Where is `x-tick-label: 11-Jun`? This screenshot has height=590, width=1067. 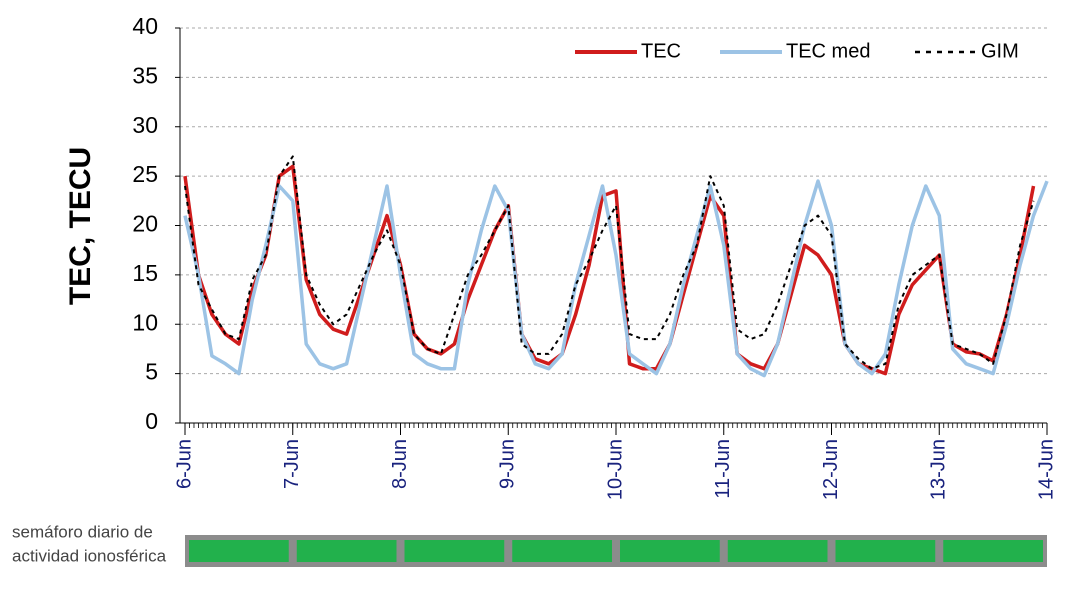 x-tick-label: 11-Jun is located at coordinates (723, 469).